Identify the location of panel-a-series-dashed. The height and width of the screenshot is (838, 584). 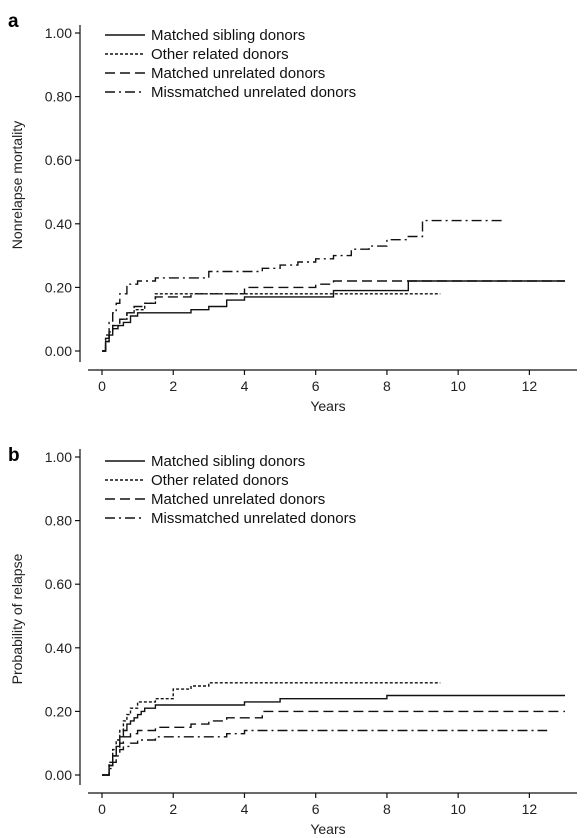
(333, 316).